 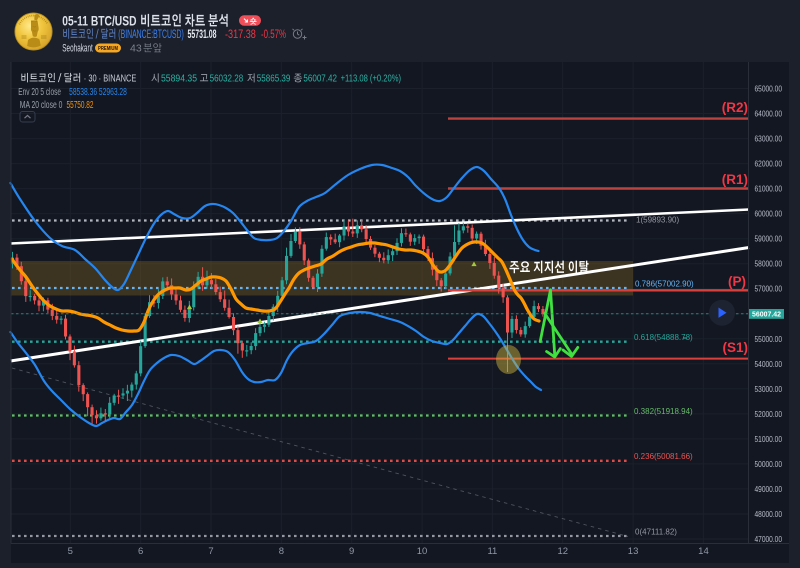 What do you see at coordinates (273, 35) in the screenshot?
I see `svg-text: -0.57%` at bounding box center [273, 35].